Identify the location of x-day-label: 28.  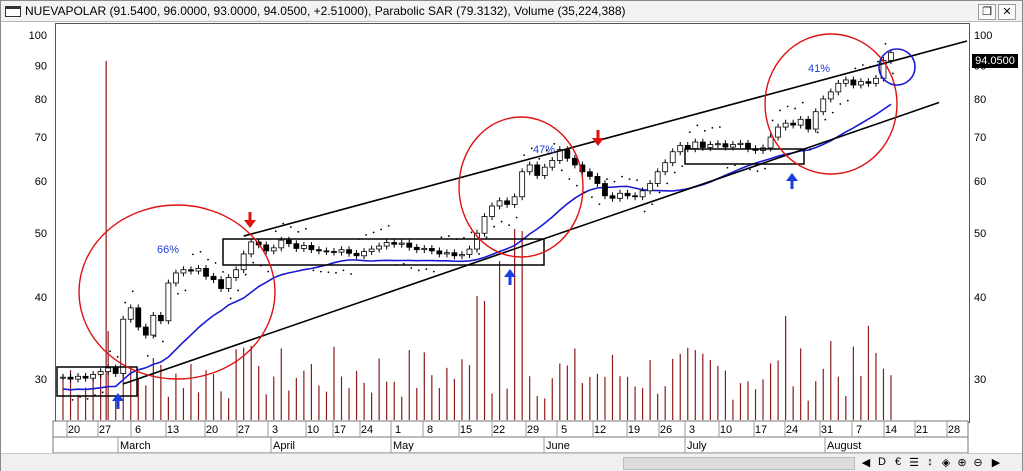
(954, 430).